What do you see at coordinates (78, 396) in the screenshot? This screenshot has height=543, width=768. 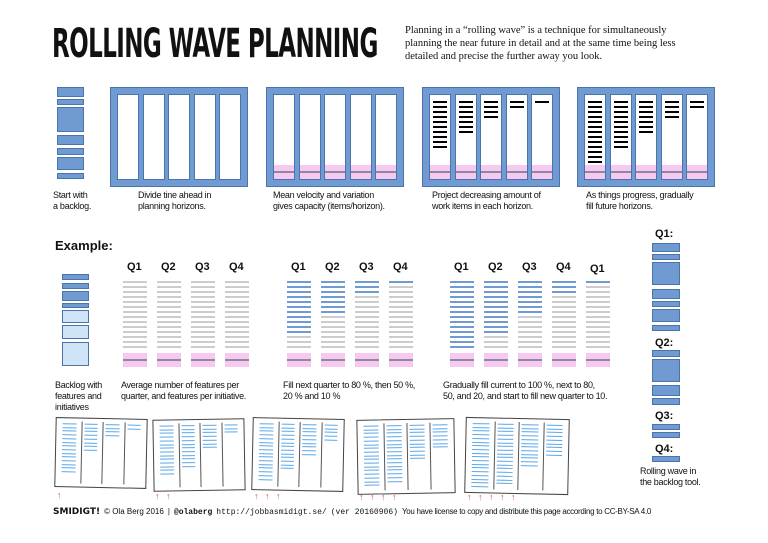 I see `example-caption: Backlog with features and initiatives` at bounding box center [78, 396].